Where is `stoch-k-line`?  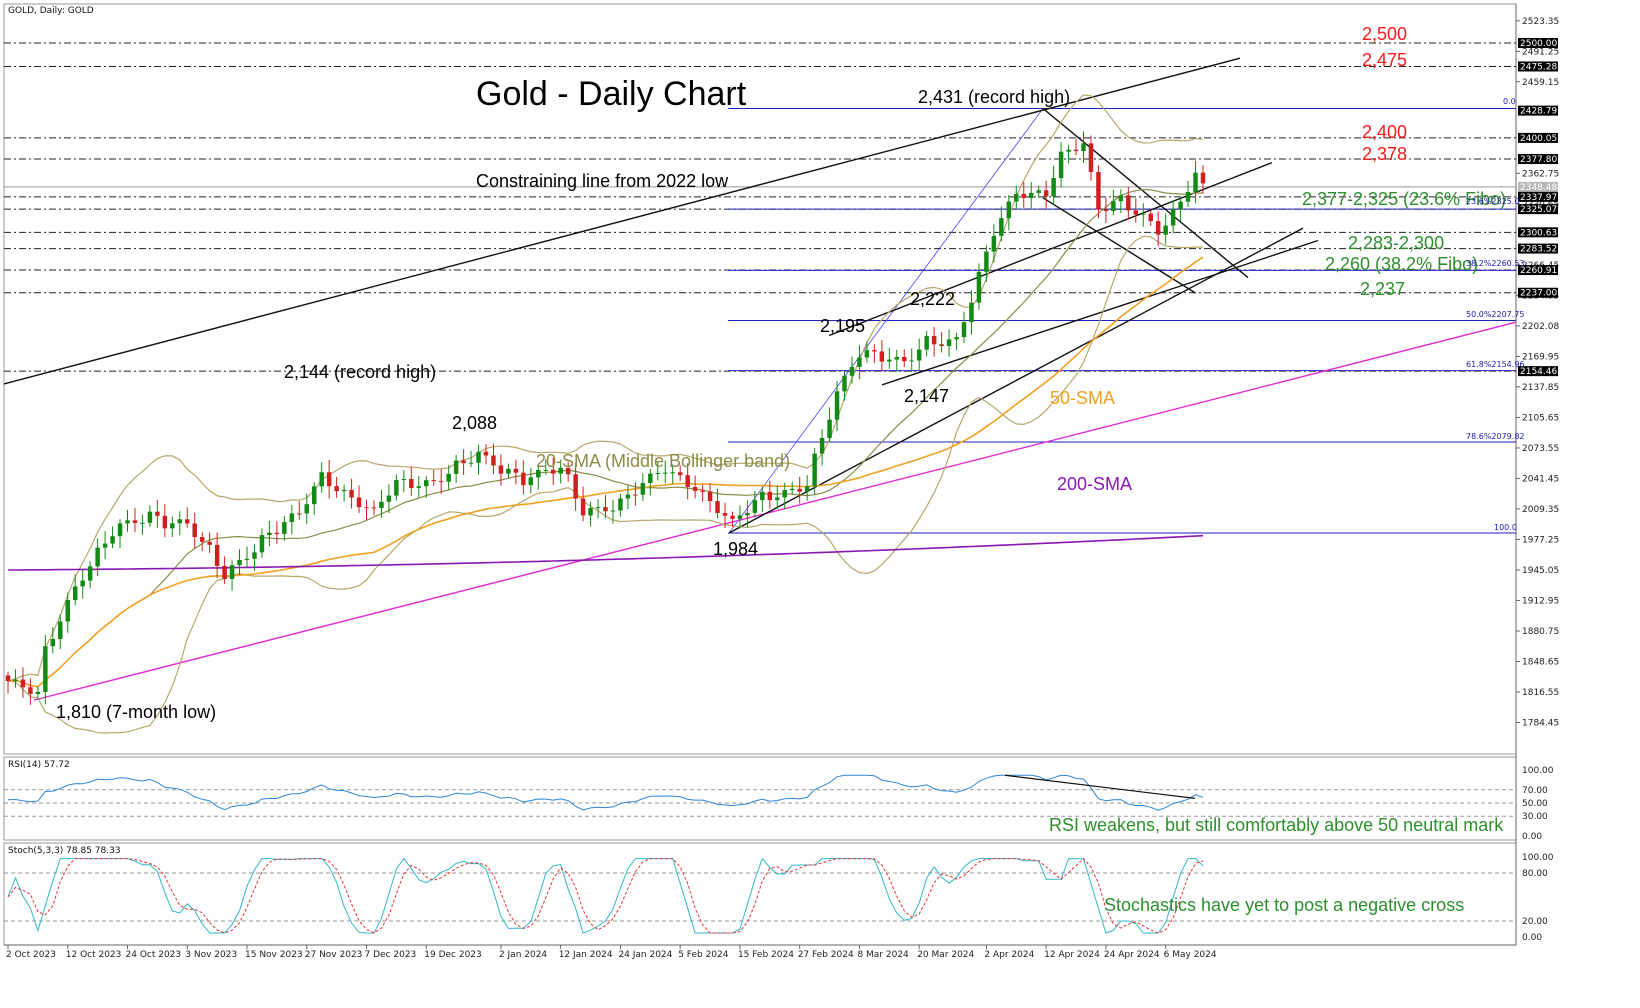 stoch-k-line is located at coordinates (605, 895).